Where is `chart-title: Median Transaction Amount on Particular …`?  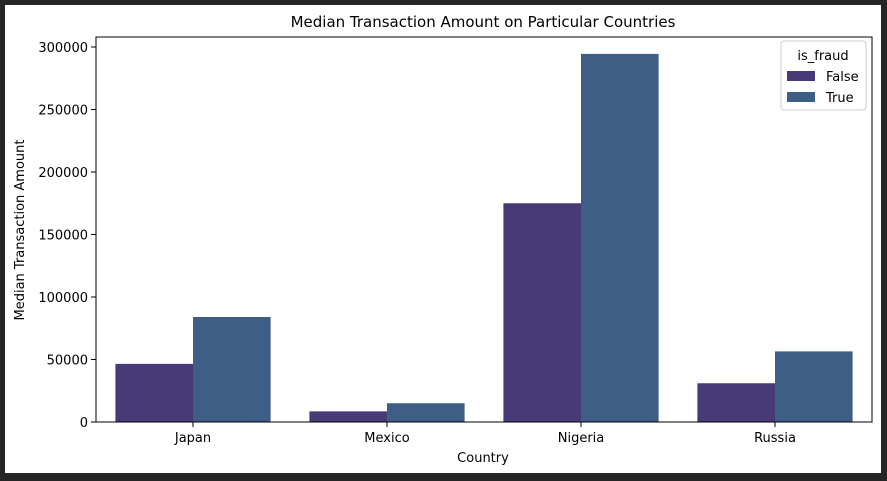
chart-title: Median Transaction Amount on Particular … is located at coordinates (483, 22).